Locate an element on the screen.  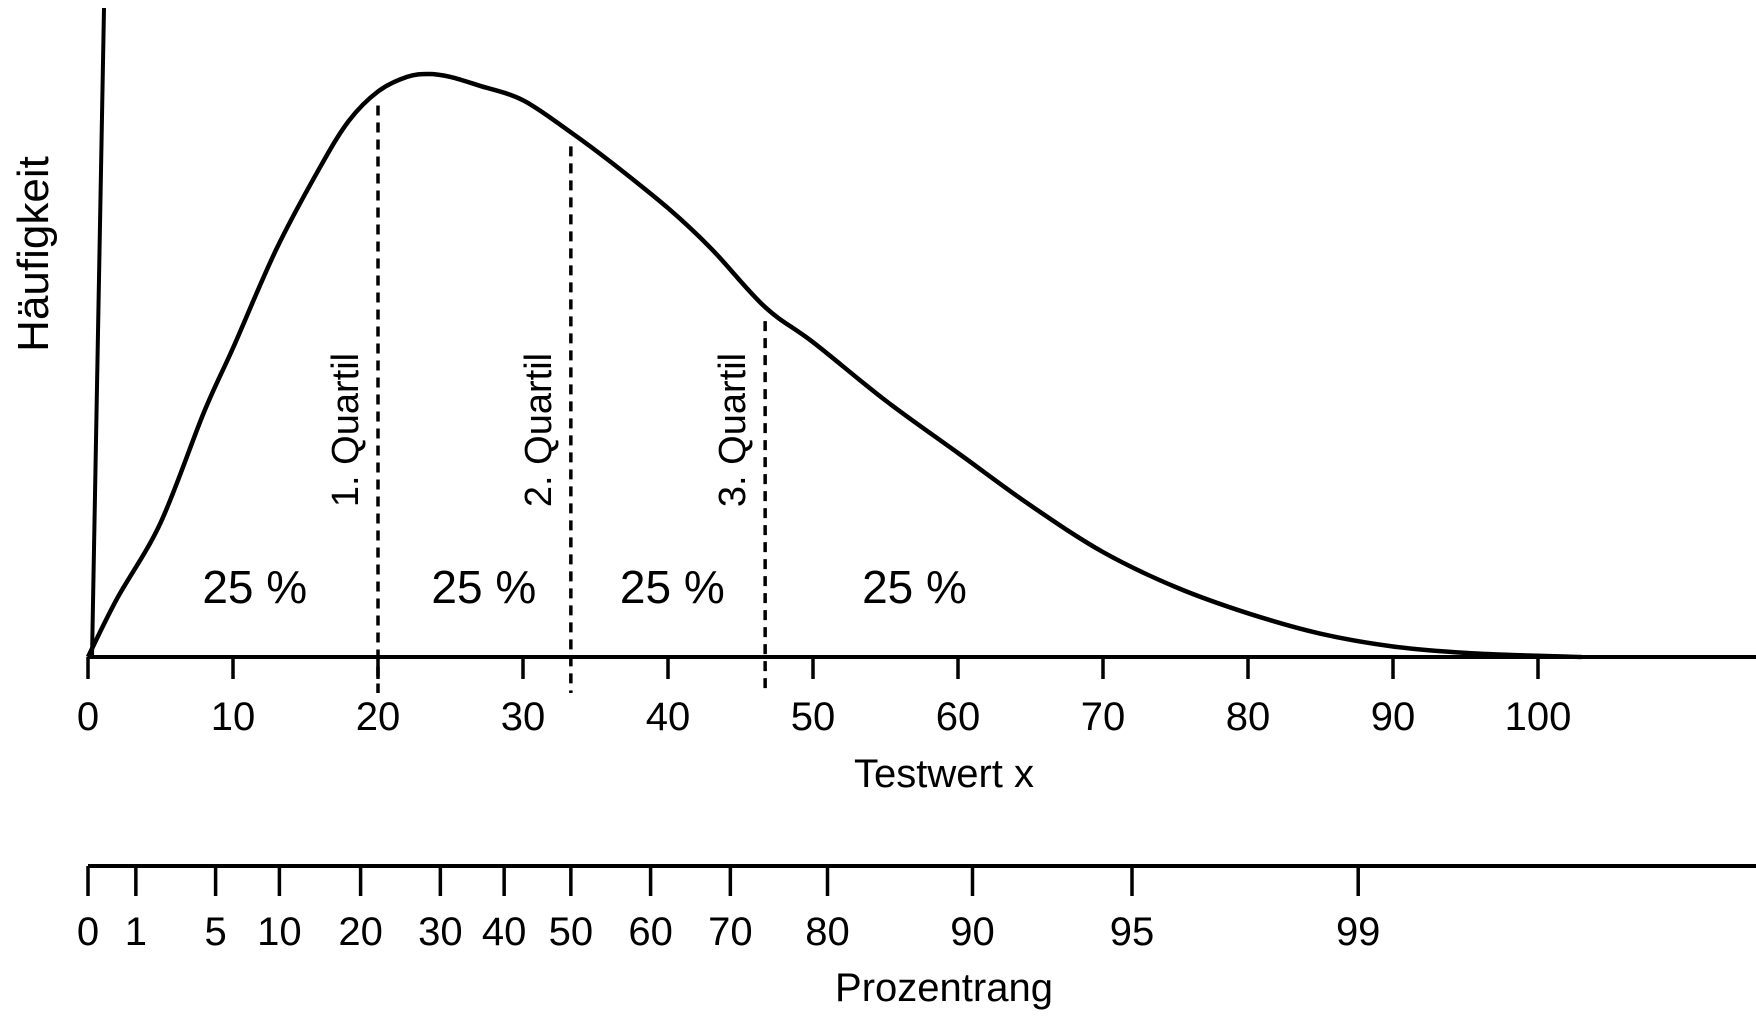
percentile-tick-label-99: 99 is located at coordinates (1358, 932).